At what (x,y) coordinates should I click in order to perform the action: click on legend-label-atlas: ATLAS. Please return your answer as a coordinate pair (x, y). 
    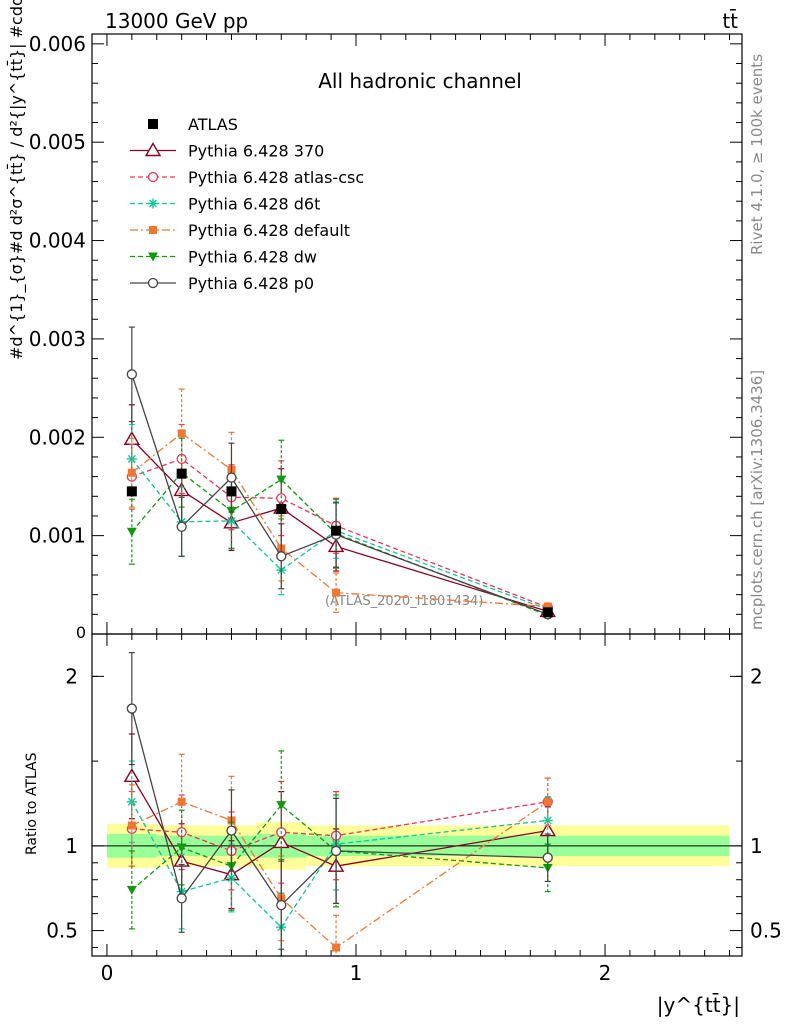
    Looking at the image, I should click on (213, 124).